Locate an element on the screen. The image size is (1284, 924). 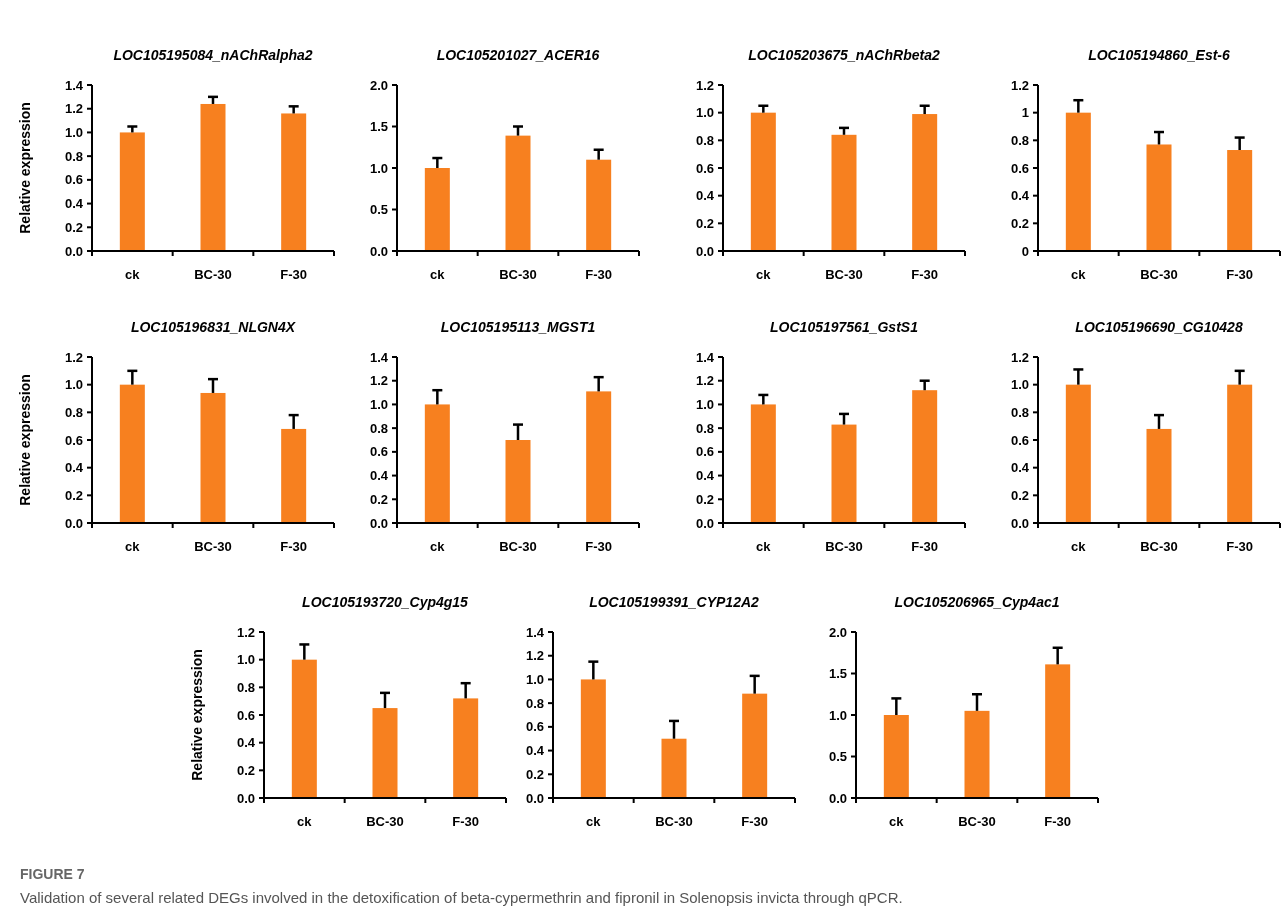
y-tick-label: 2.0 is located at coordinates (837, 632).